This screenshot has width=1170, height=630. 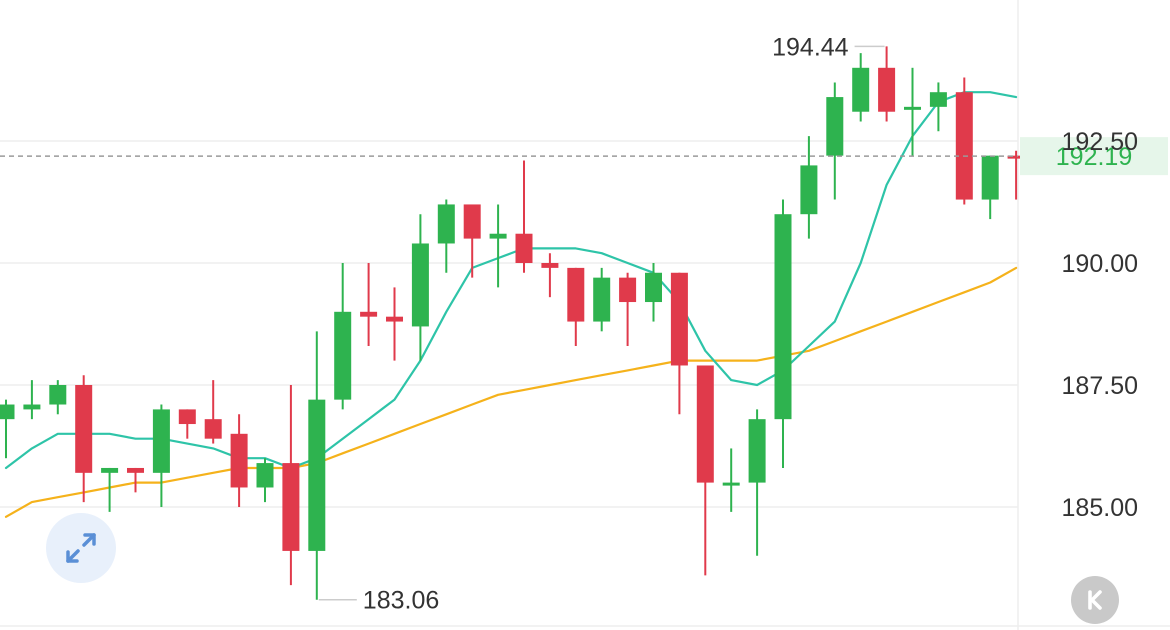 I want to click on y-tick-label: 192.50, so click(x=1100, y=142).